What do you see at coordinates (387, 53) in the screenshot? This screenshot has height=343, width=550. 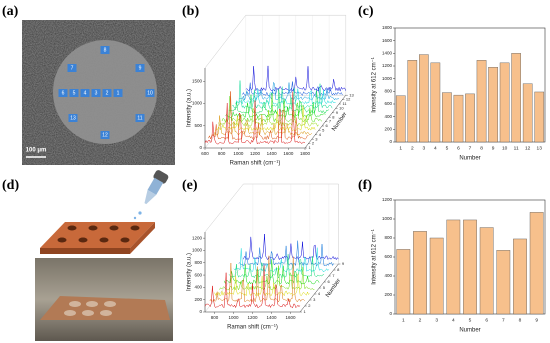 I see `y-tick-label: 1400` at bounding box center [387, 53].